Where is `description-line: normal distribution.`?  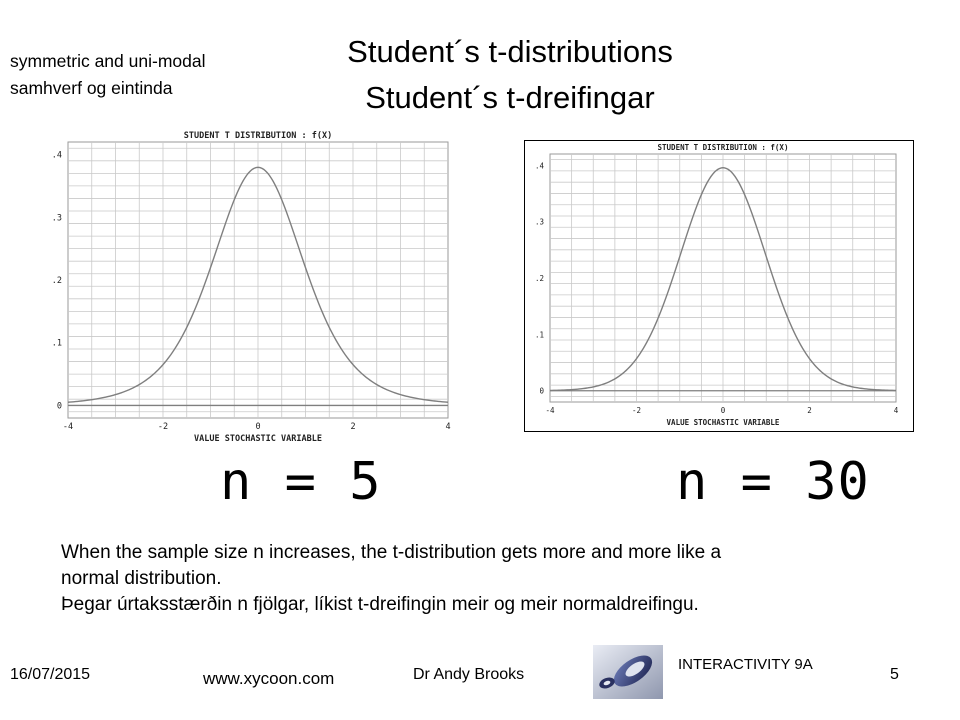 description-line: normal distribution. is located at coordinates (141, 578).